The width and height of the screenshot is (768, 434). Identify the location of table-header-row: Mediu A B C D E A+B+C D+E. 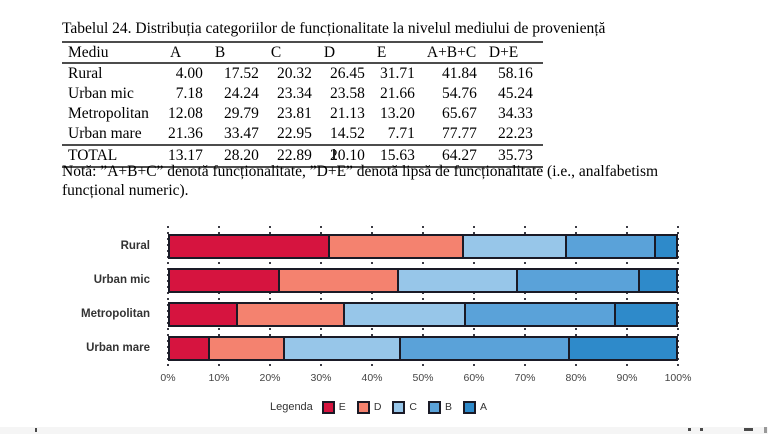
(302, 52).